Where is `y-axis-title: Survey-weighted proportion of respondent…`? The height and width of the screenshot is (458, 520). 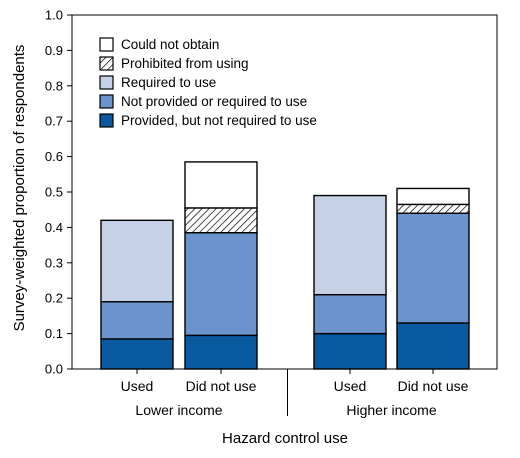 y-axis-title: Survey-weighted proportion of respondent… is located at coordinates (19, 188).